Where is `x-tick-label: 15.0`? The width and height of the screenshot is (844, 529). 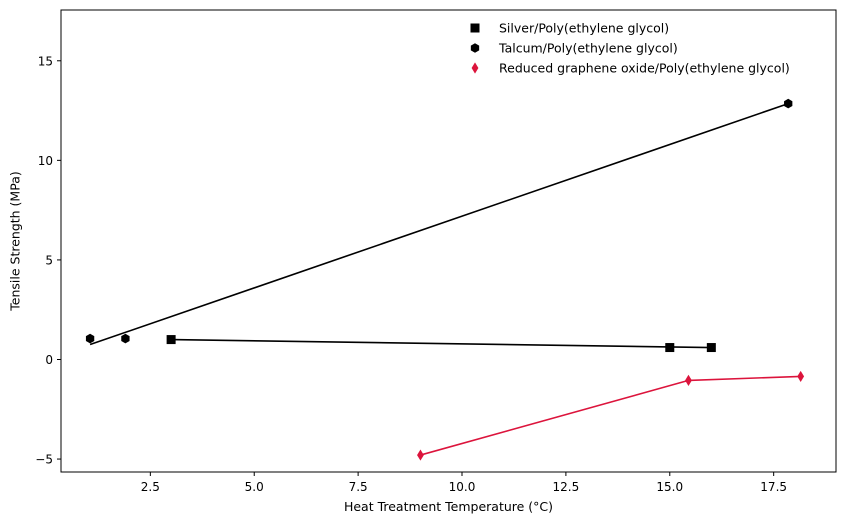
x-tick-label: 15.0 is located at coordinates (669, 487).